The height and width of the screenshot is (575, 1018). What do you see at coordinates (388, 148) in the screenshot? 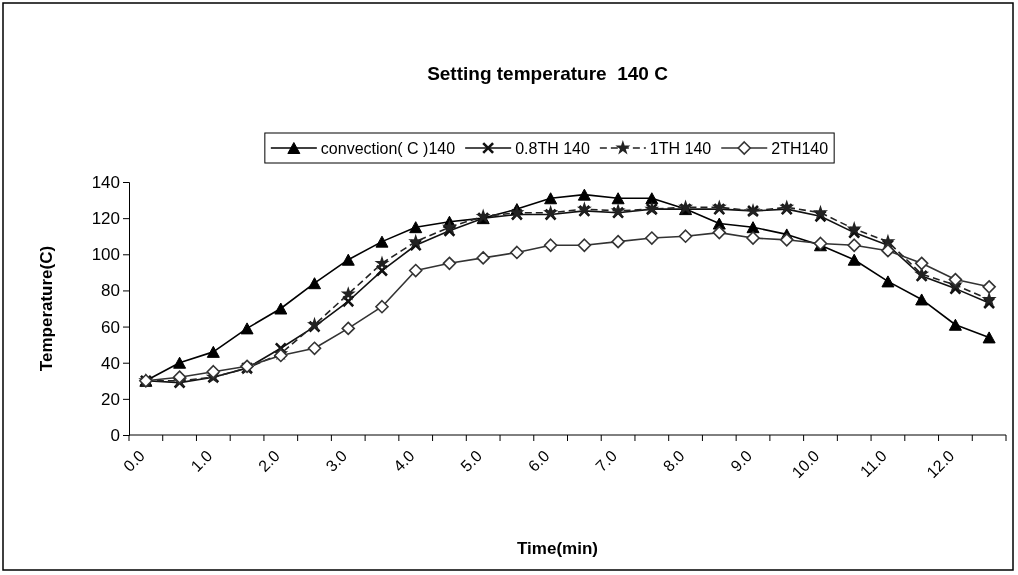
I see `legend-label: convection( C )140` at bounding box center [388, 148].